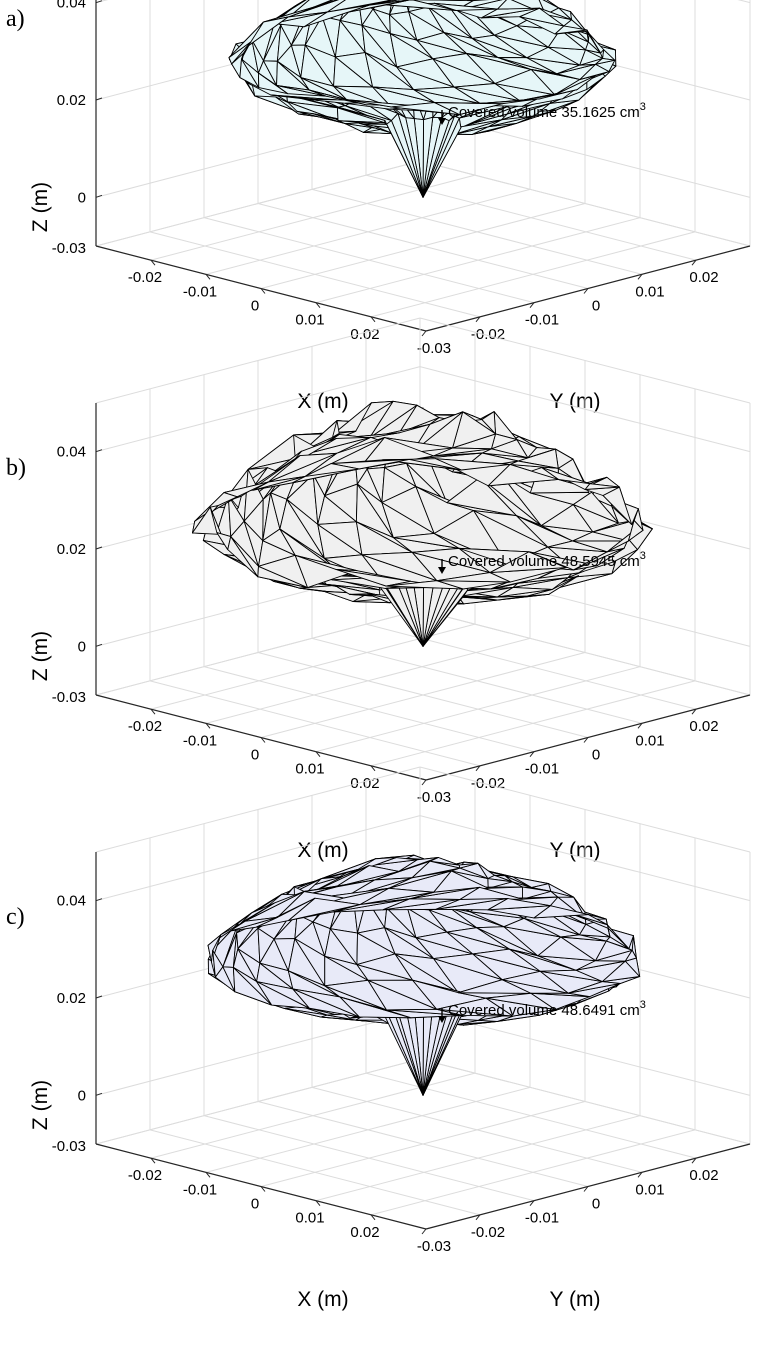 Image resolution: width=769 pixels, height=1349 pixels. What do you see at coordinates (16, 468) in the screenshot?
I see `panel-label: b)` at bounding box center [16, 468].